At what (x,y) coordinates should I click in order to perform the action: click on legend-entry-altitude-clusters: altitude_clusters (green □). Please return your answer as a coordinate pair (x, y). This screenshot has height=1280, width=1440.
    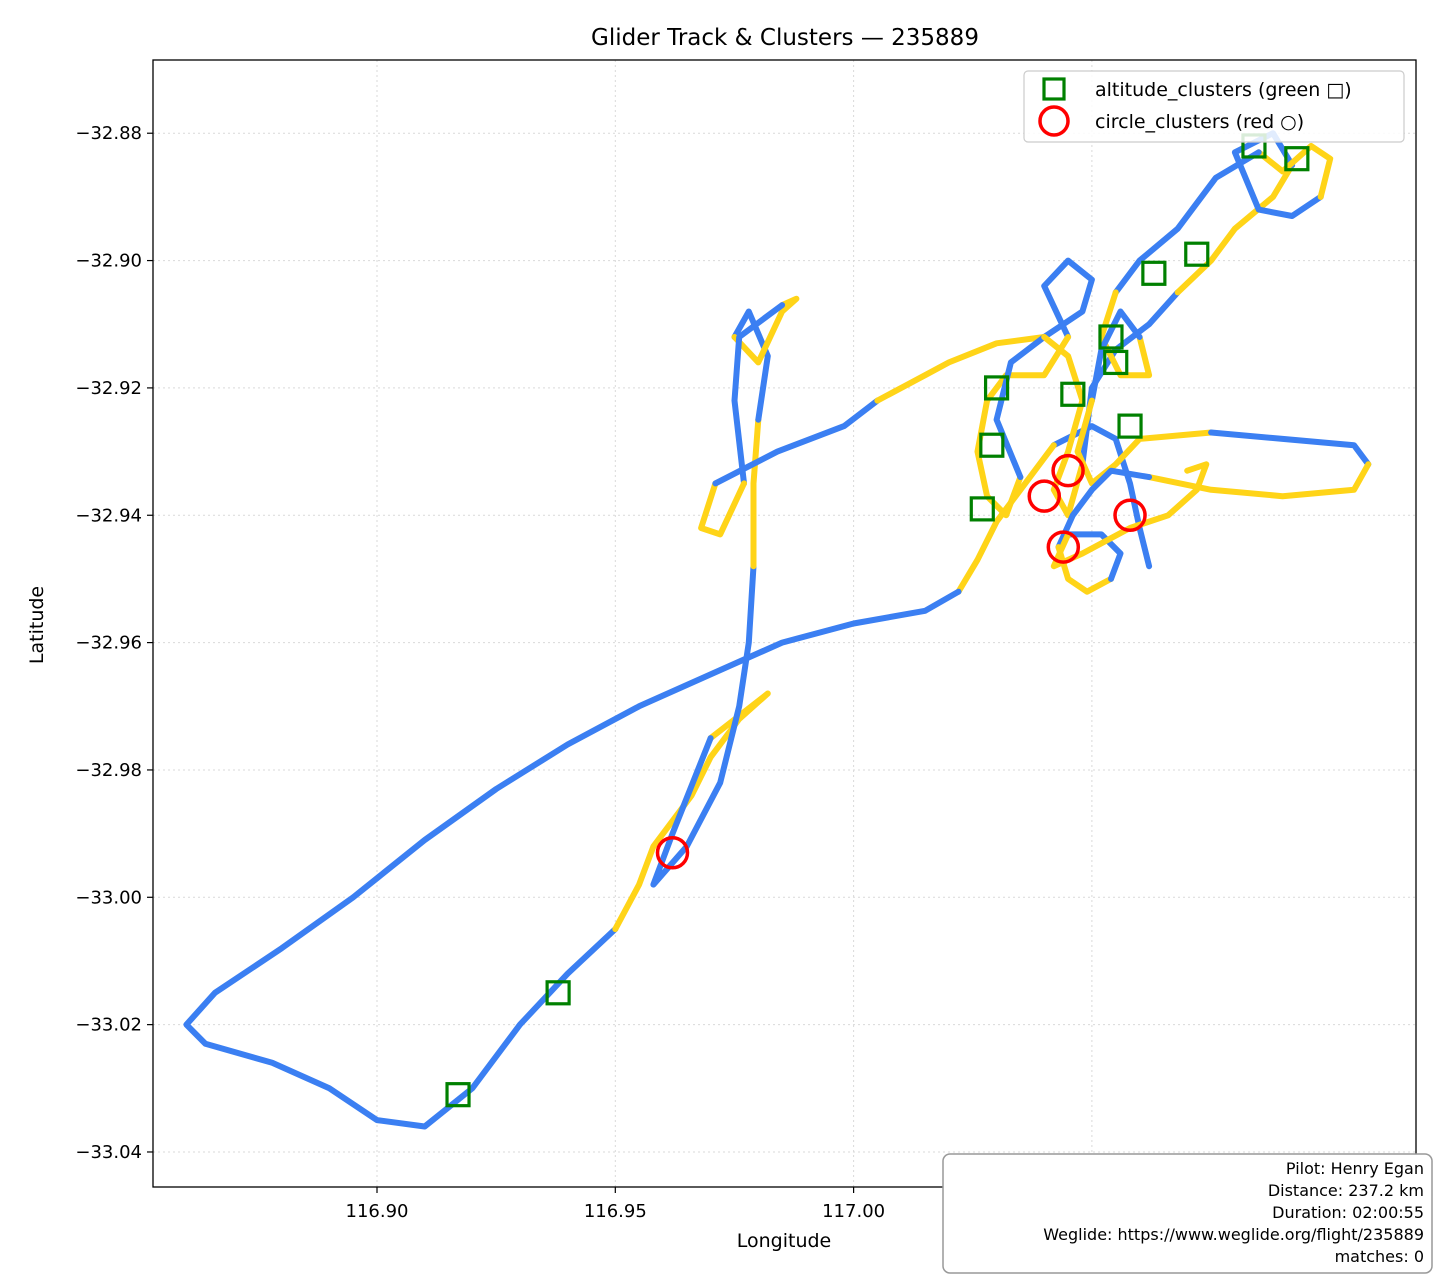
    Looking at the image, I should click on (1223, 90).